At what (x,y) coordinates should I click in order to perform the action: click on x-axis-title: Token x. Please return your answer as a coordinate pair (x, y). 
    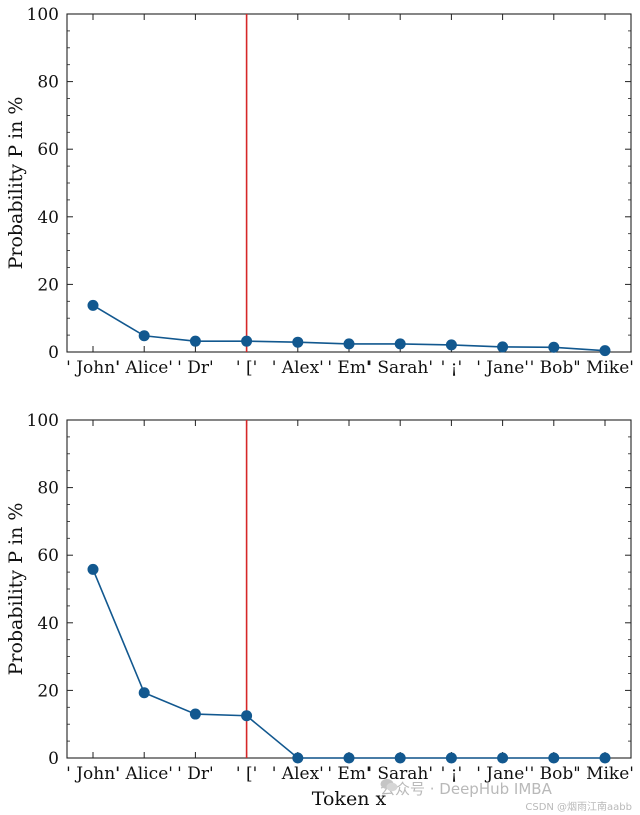
    Looking at the image, I should click on (349, 799).